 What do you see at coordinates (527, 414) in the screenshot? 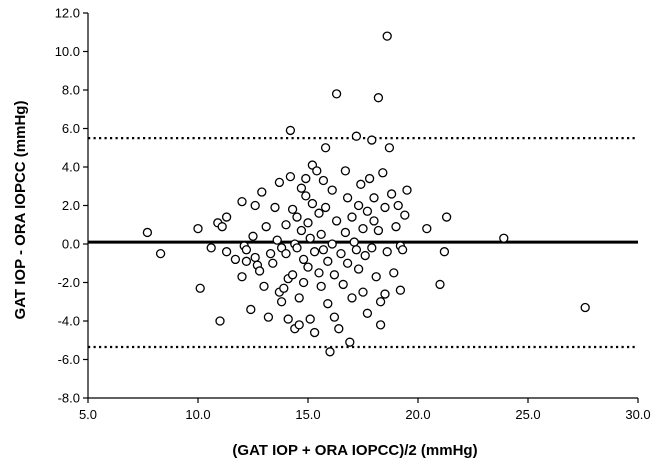
I see `x-tick-label: 25.0` at bounding box center [527, 414].